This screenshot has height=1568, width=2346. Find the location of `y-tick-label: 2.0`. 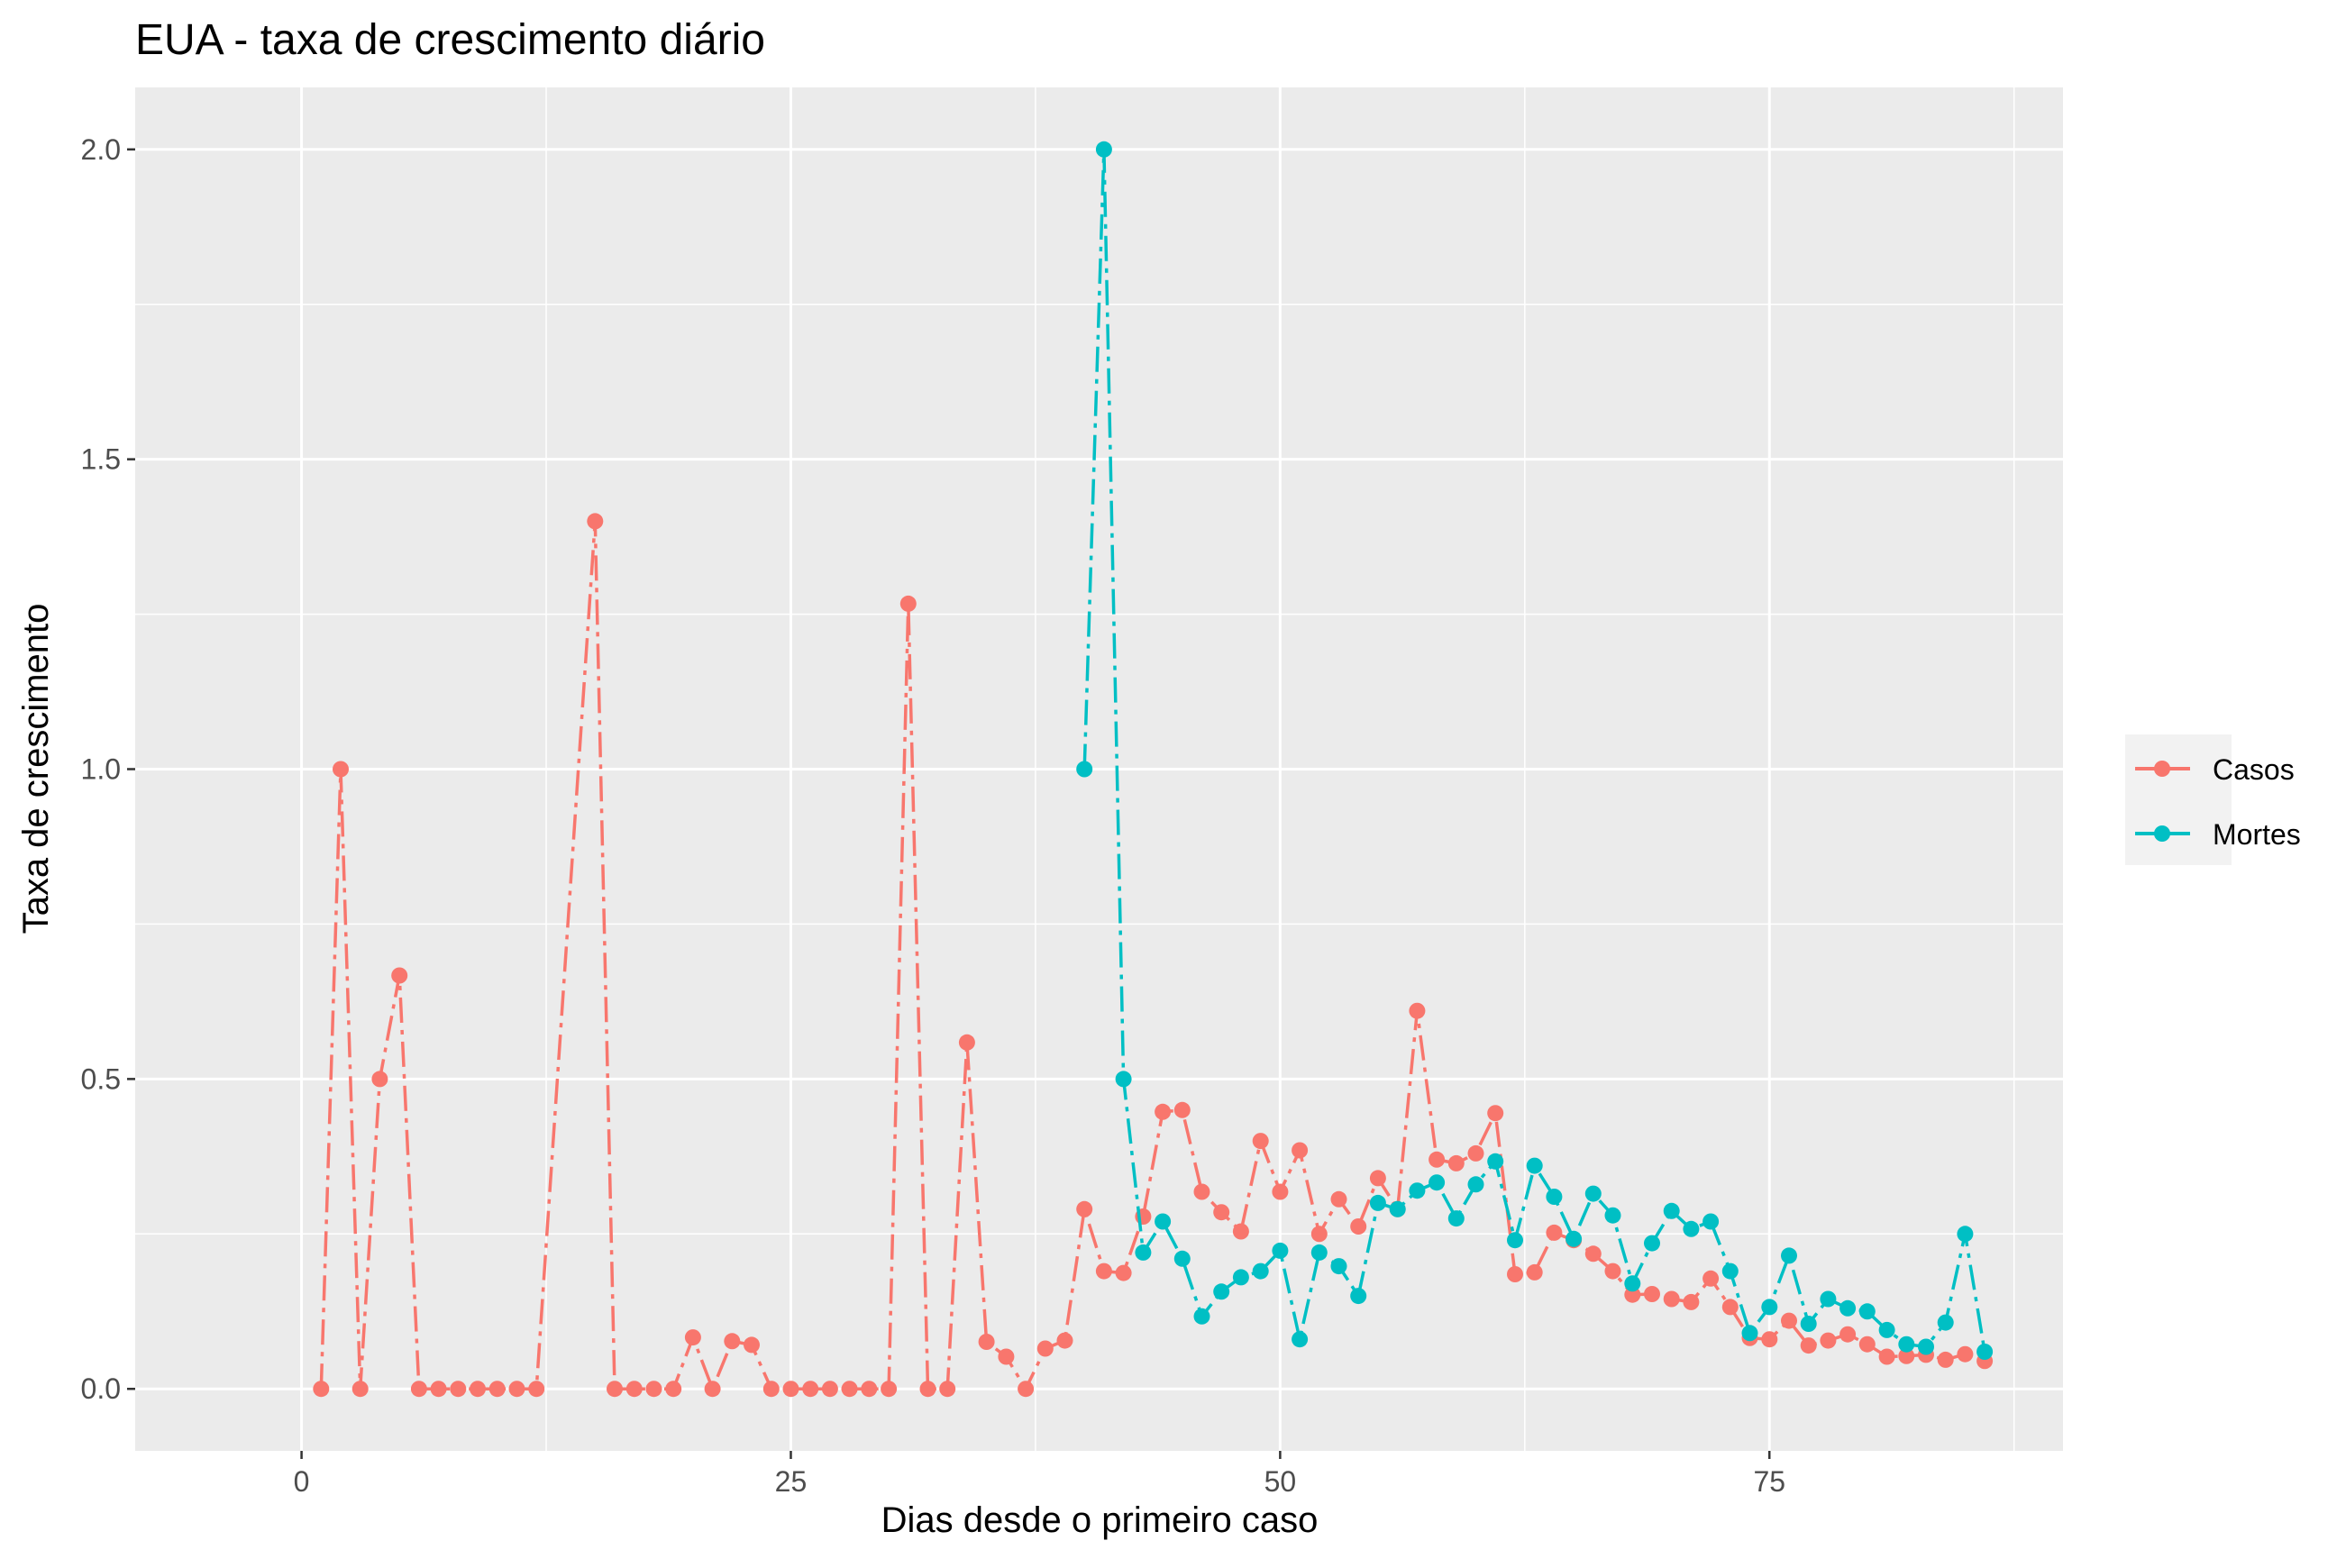

y-tick-label: 2.0 is located at coordinates (101, 149).